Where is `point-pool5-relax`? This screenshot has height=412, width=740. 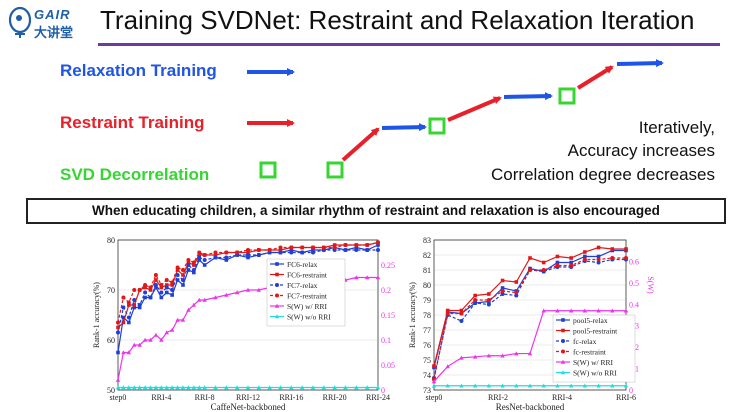
point-pool5-relax is located at coordinates (598, 256).